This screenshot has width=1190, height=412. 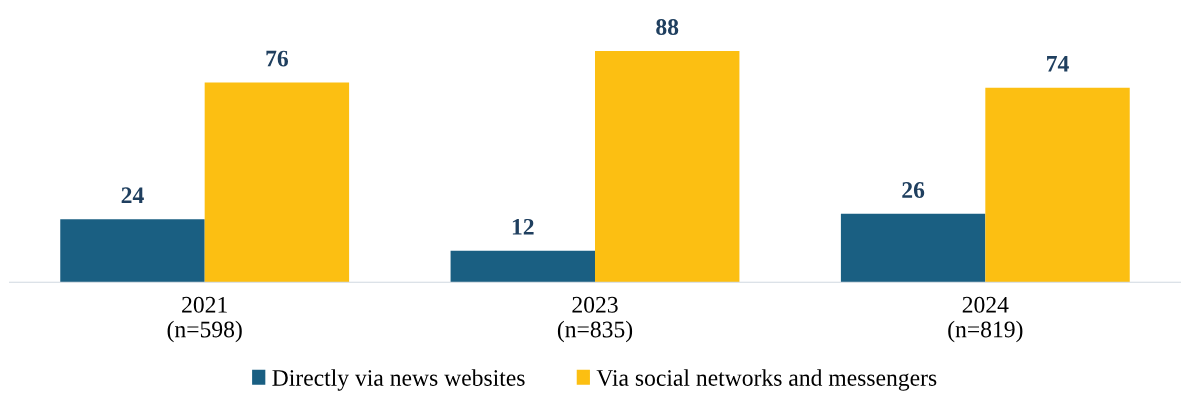 I want to click on legend-label: Directly via news websites, so click(x=398, y=380).